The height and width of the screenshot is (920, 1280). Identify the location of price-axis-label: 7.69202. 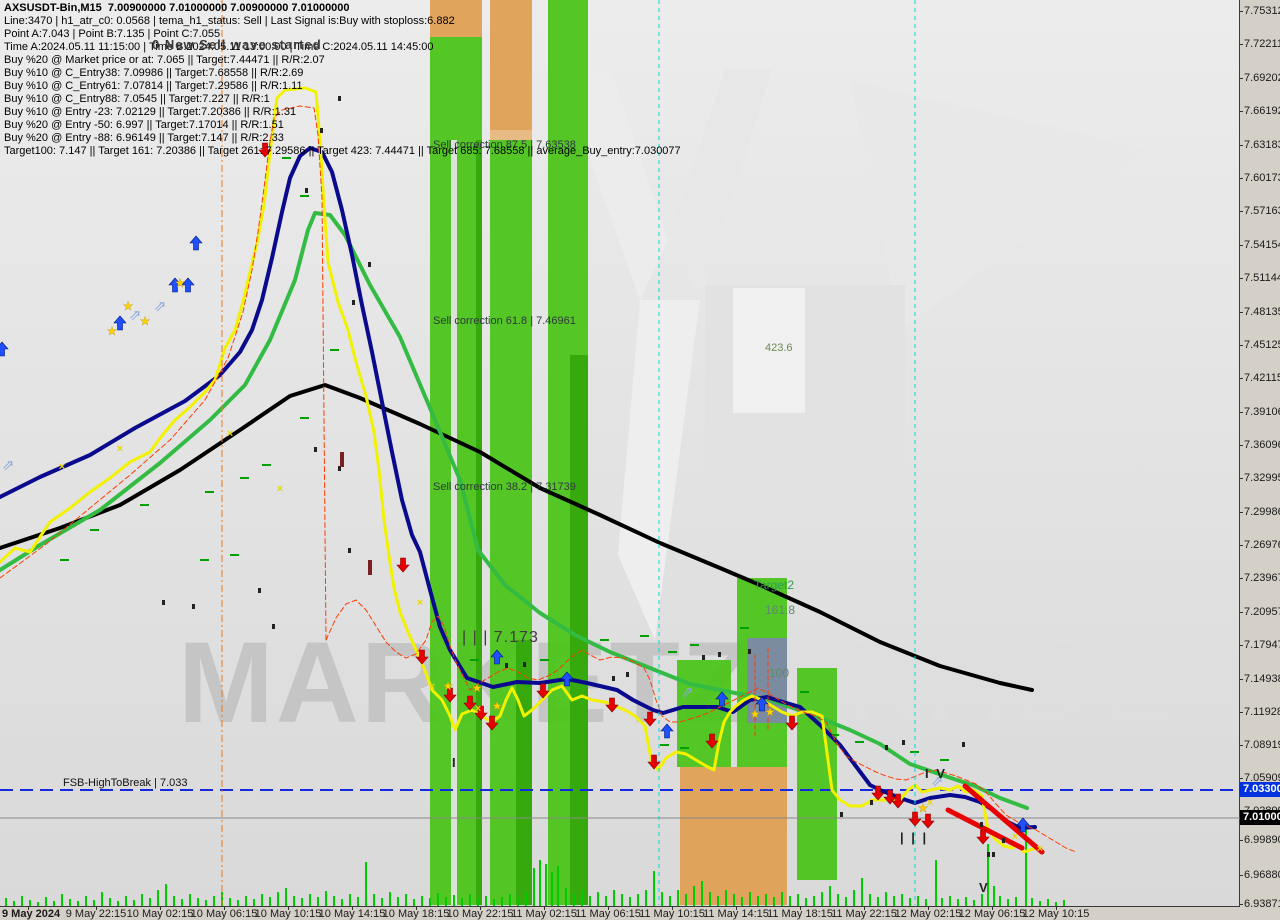
(1262, 78).